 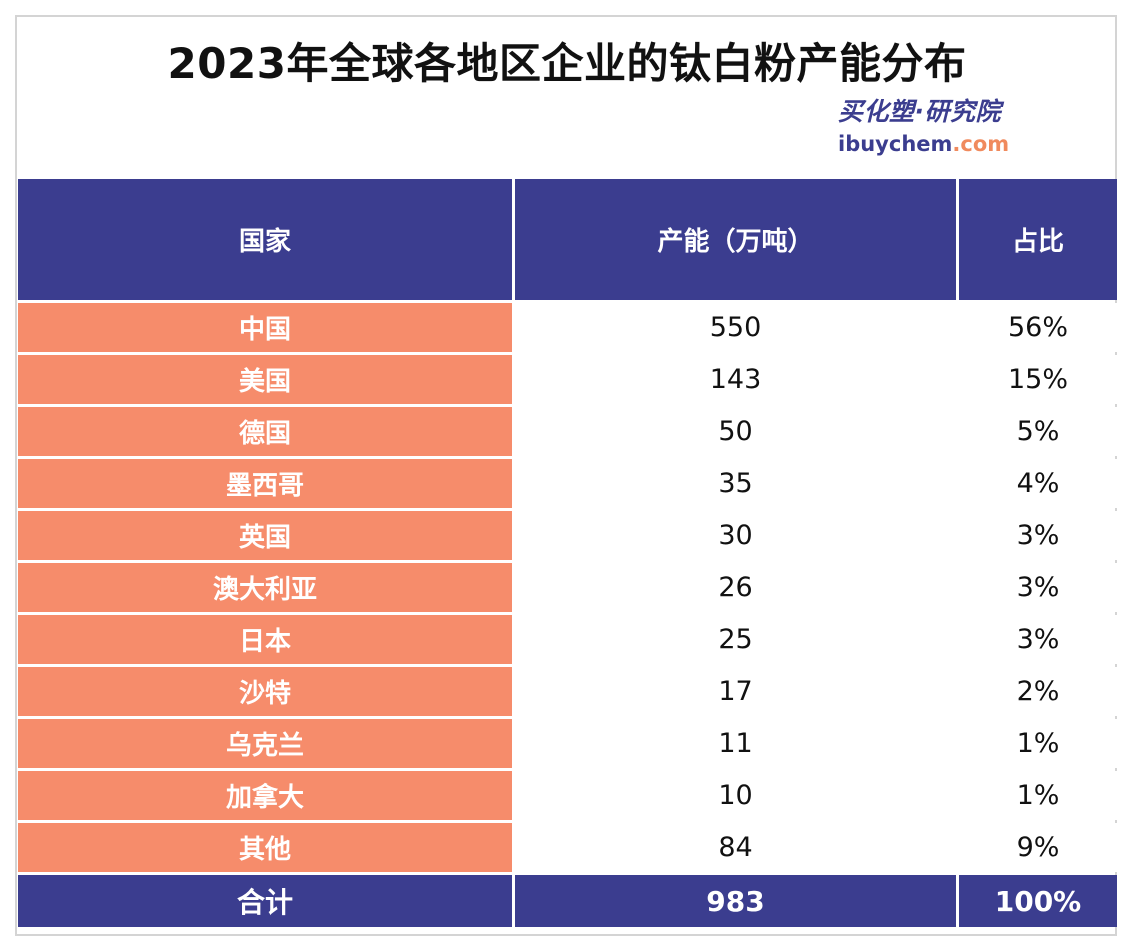 I want to click on page-title: 2023年全球各地区企业的钛白粉产能分布, so click(x=567, y=63).